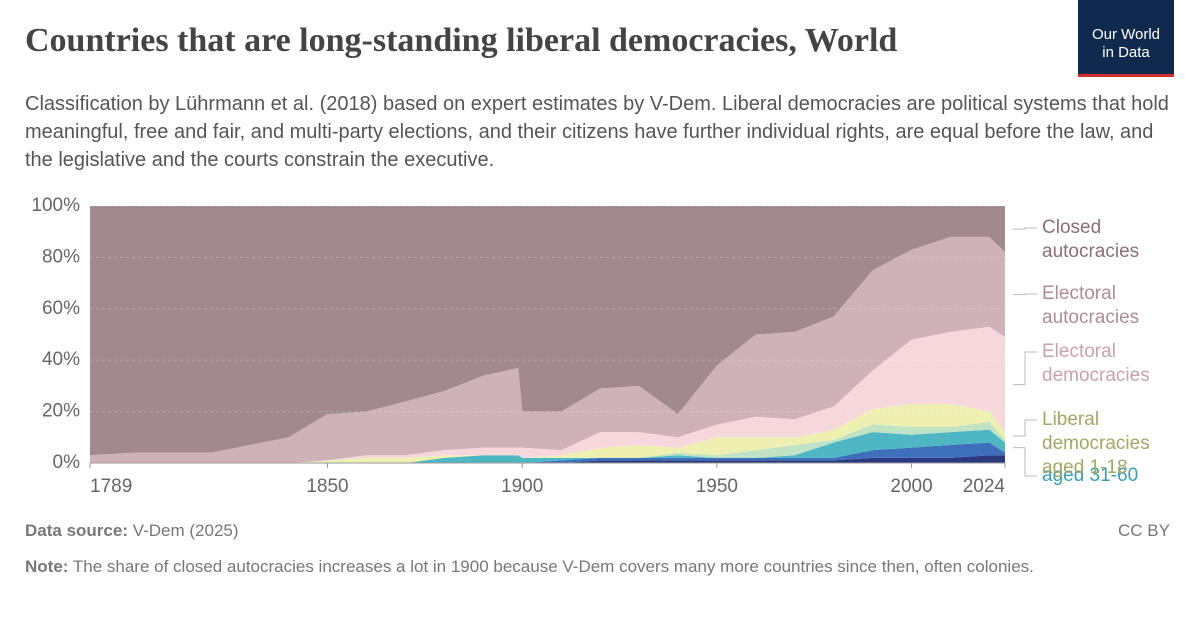 This screenshot has width=1200, height=627. What do you see at coordinates (1126, 43) in the screenshot?
I see `logo-text: Our World in Data` at bounding box center [1126, 43].